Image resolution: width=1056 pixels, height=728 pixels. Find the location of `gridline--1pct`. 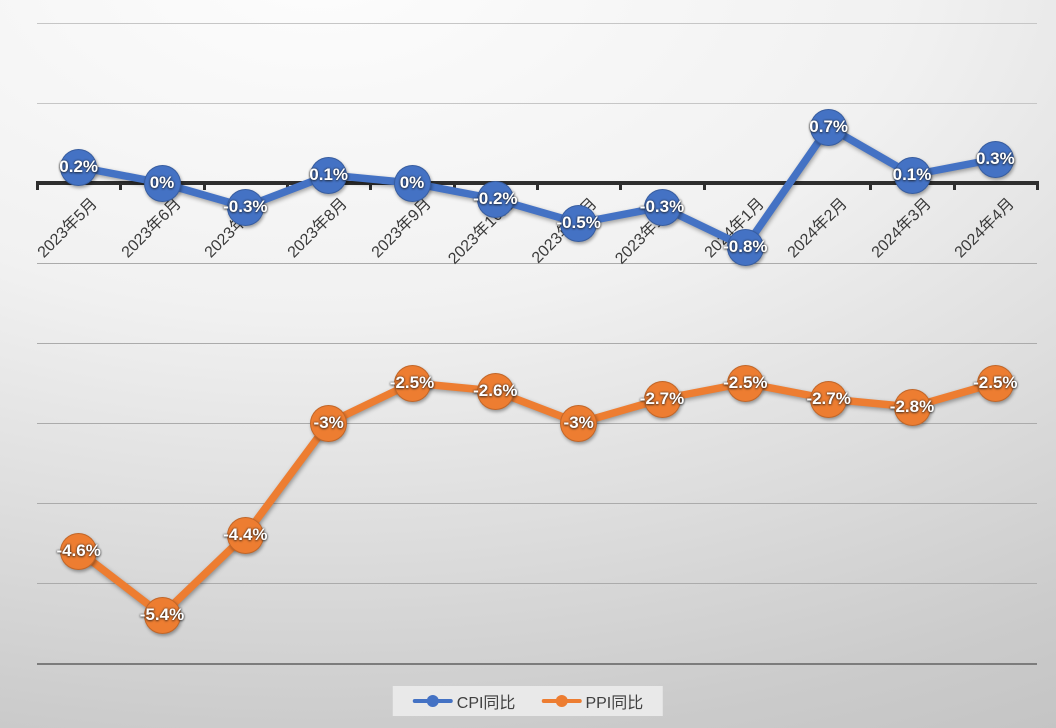

gridline--1pct is located at coordinates (537, 263).